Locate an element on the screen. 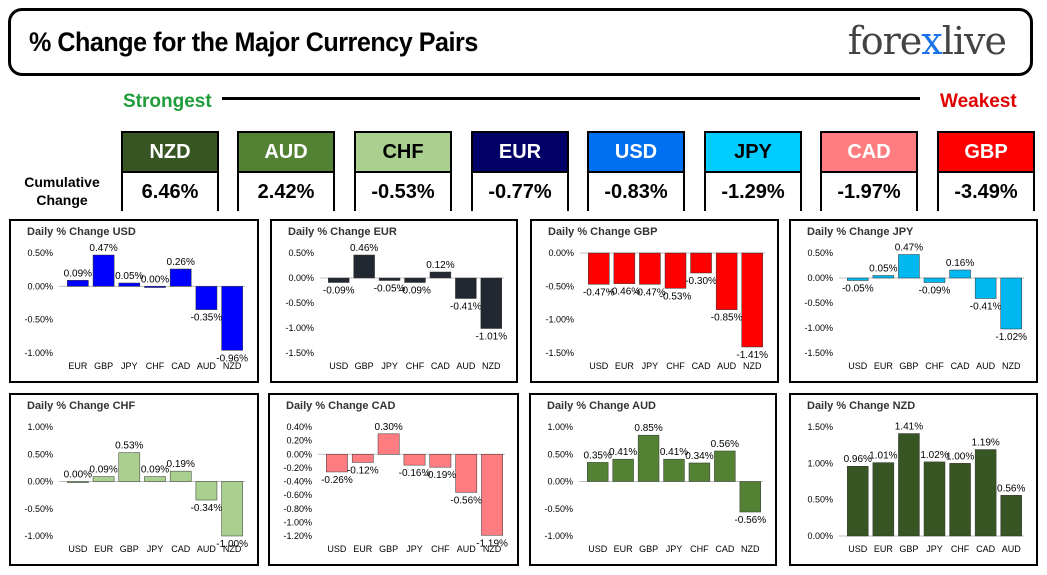 This screenshot has height=575, width=1047. bar-value-label: 0.53% is located at coordinates (129, 446).